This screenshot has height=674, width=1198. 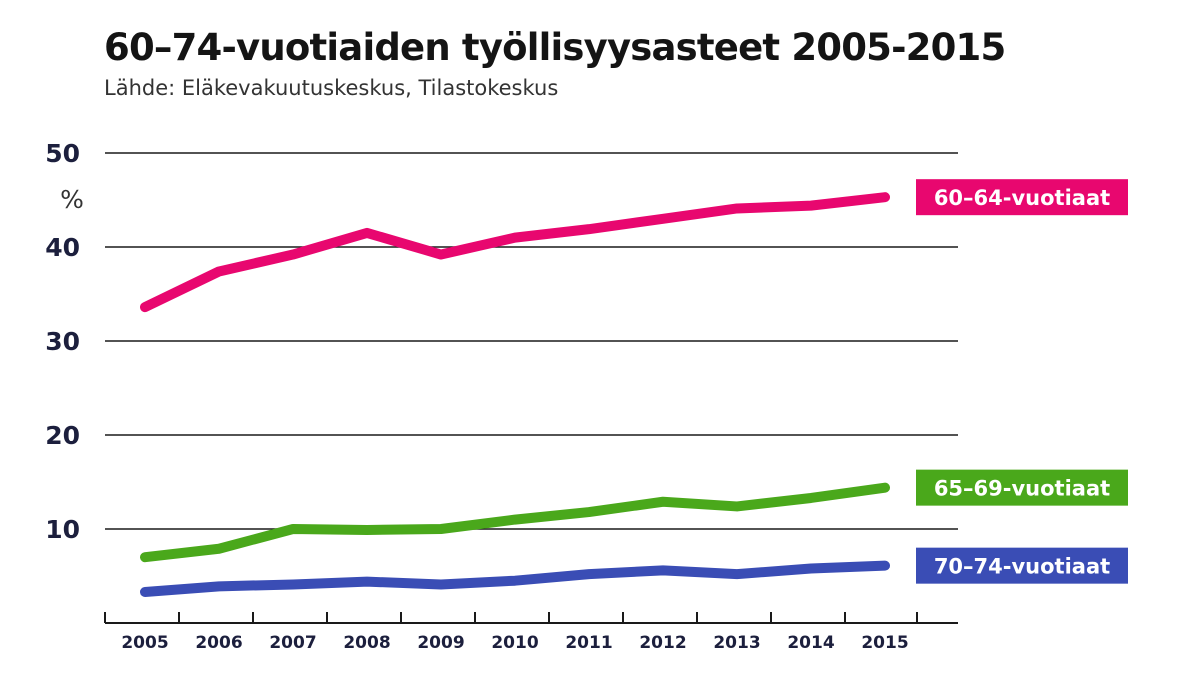 I want to click on y-axis-unit: %, so click(x=72, y=199).